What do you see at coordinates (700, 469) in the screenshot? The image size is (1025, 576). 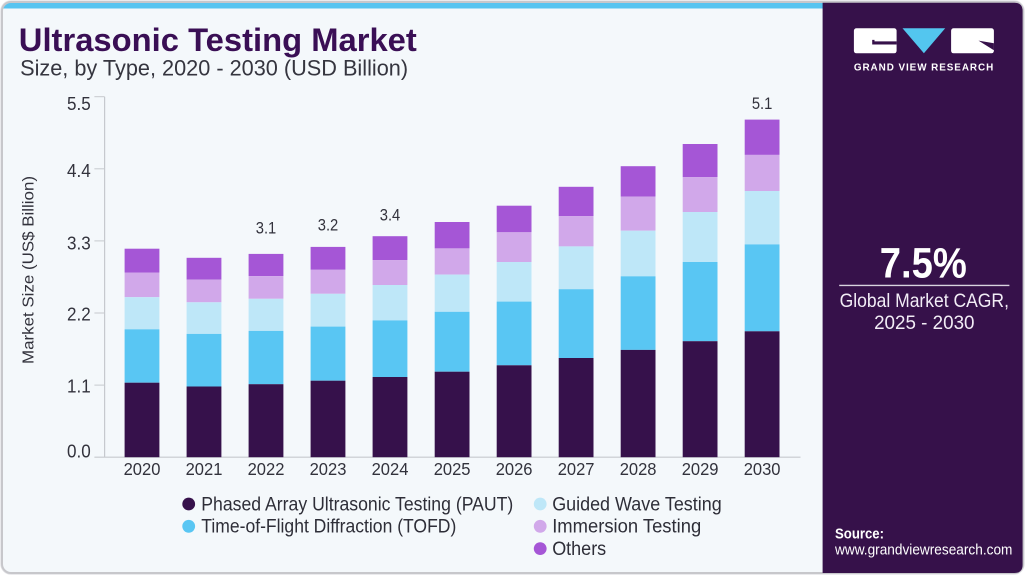 I see `svg-text: 2029` at bounding box center [700, 469].